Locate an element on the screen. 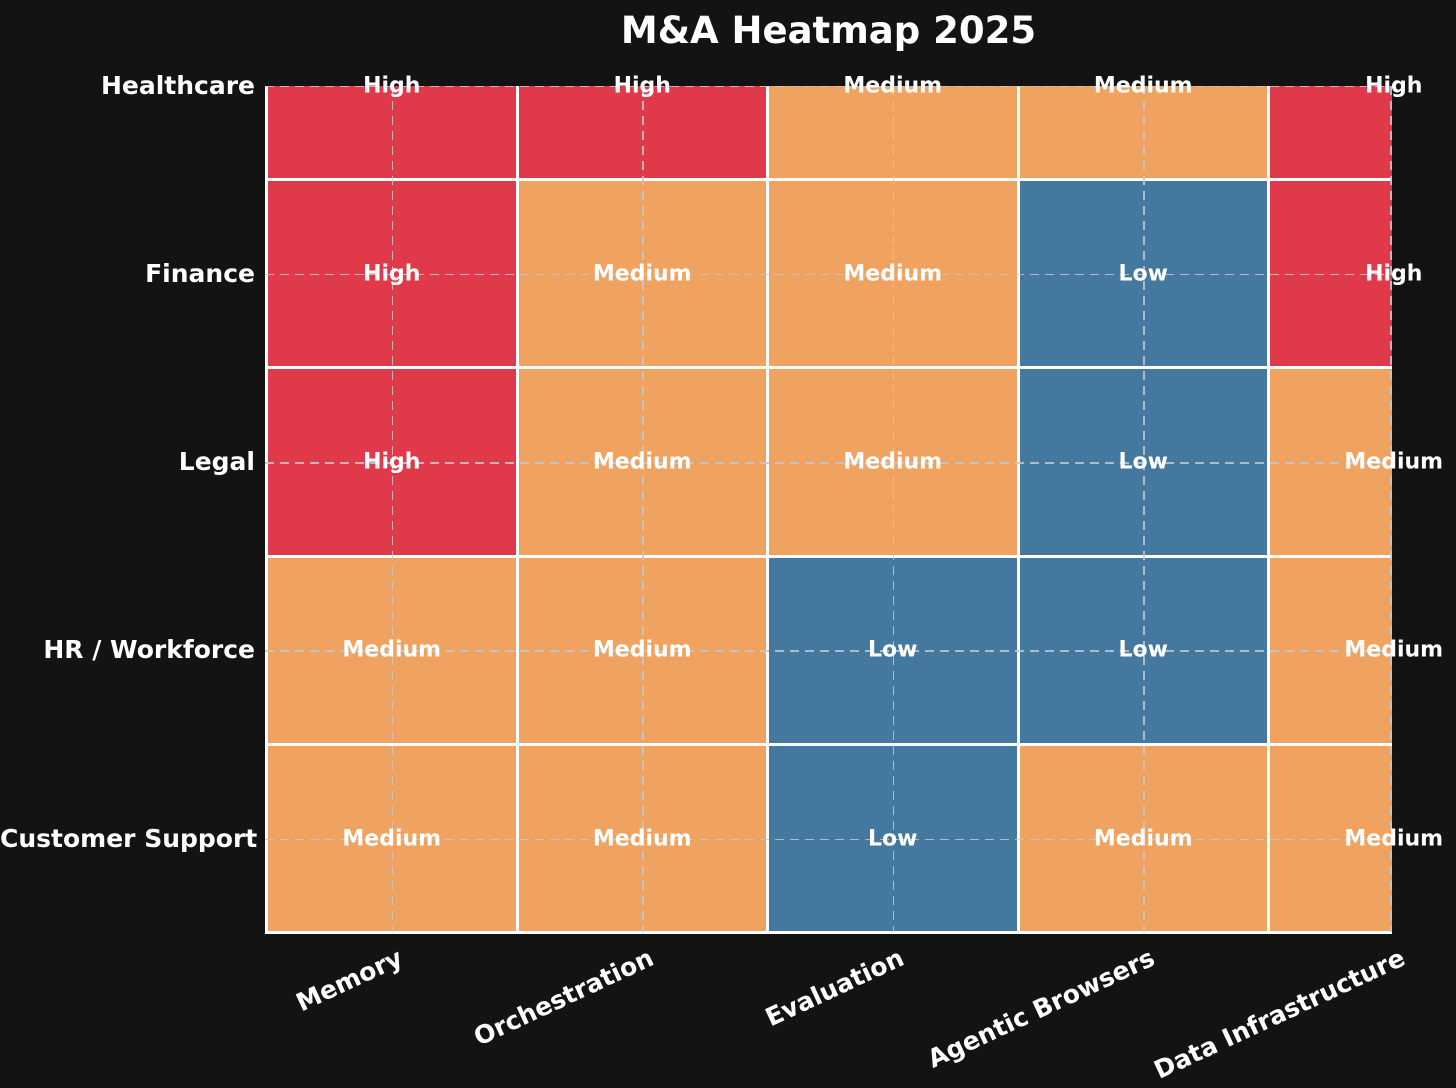 The image size is (1456, 1088). row-label-finance: Finance is located at coordinates (200, 273).